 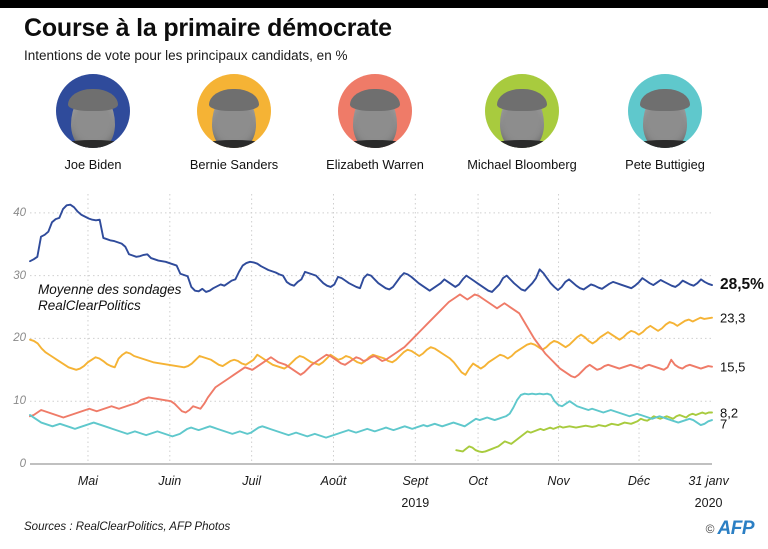 I want to click on candidate-name-label: Joe Biden, so click(x=93, y=164).